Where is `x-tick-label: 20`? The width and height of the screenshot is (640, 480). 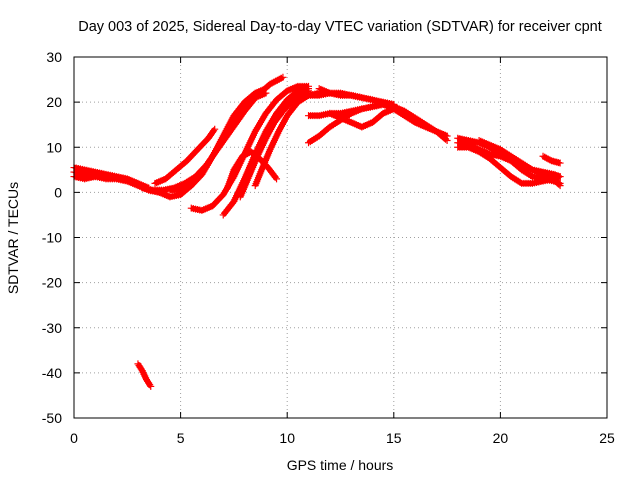 x-tick-label: 20 is located at coordinates (501, 438).